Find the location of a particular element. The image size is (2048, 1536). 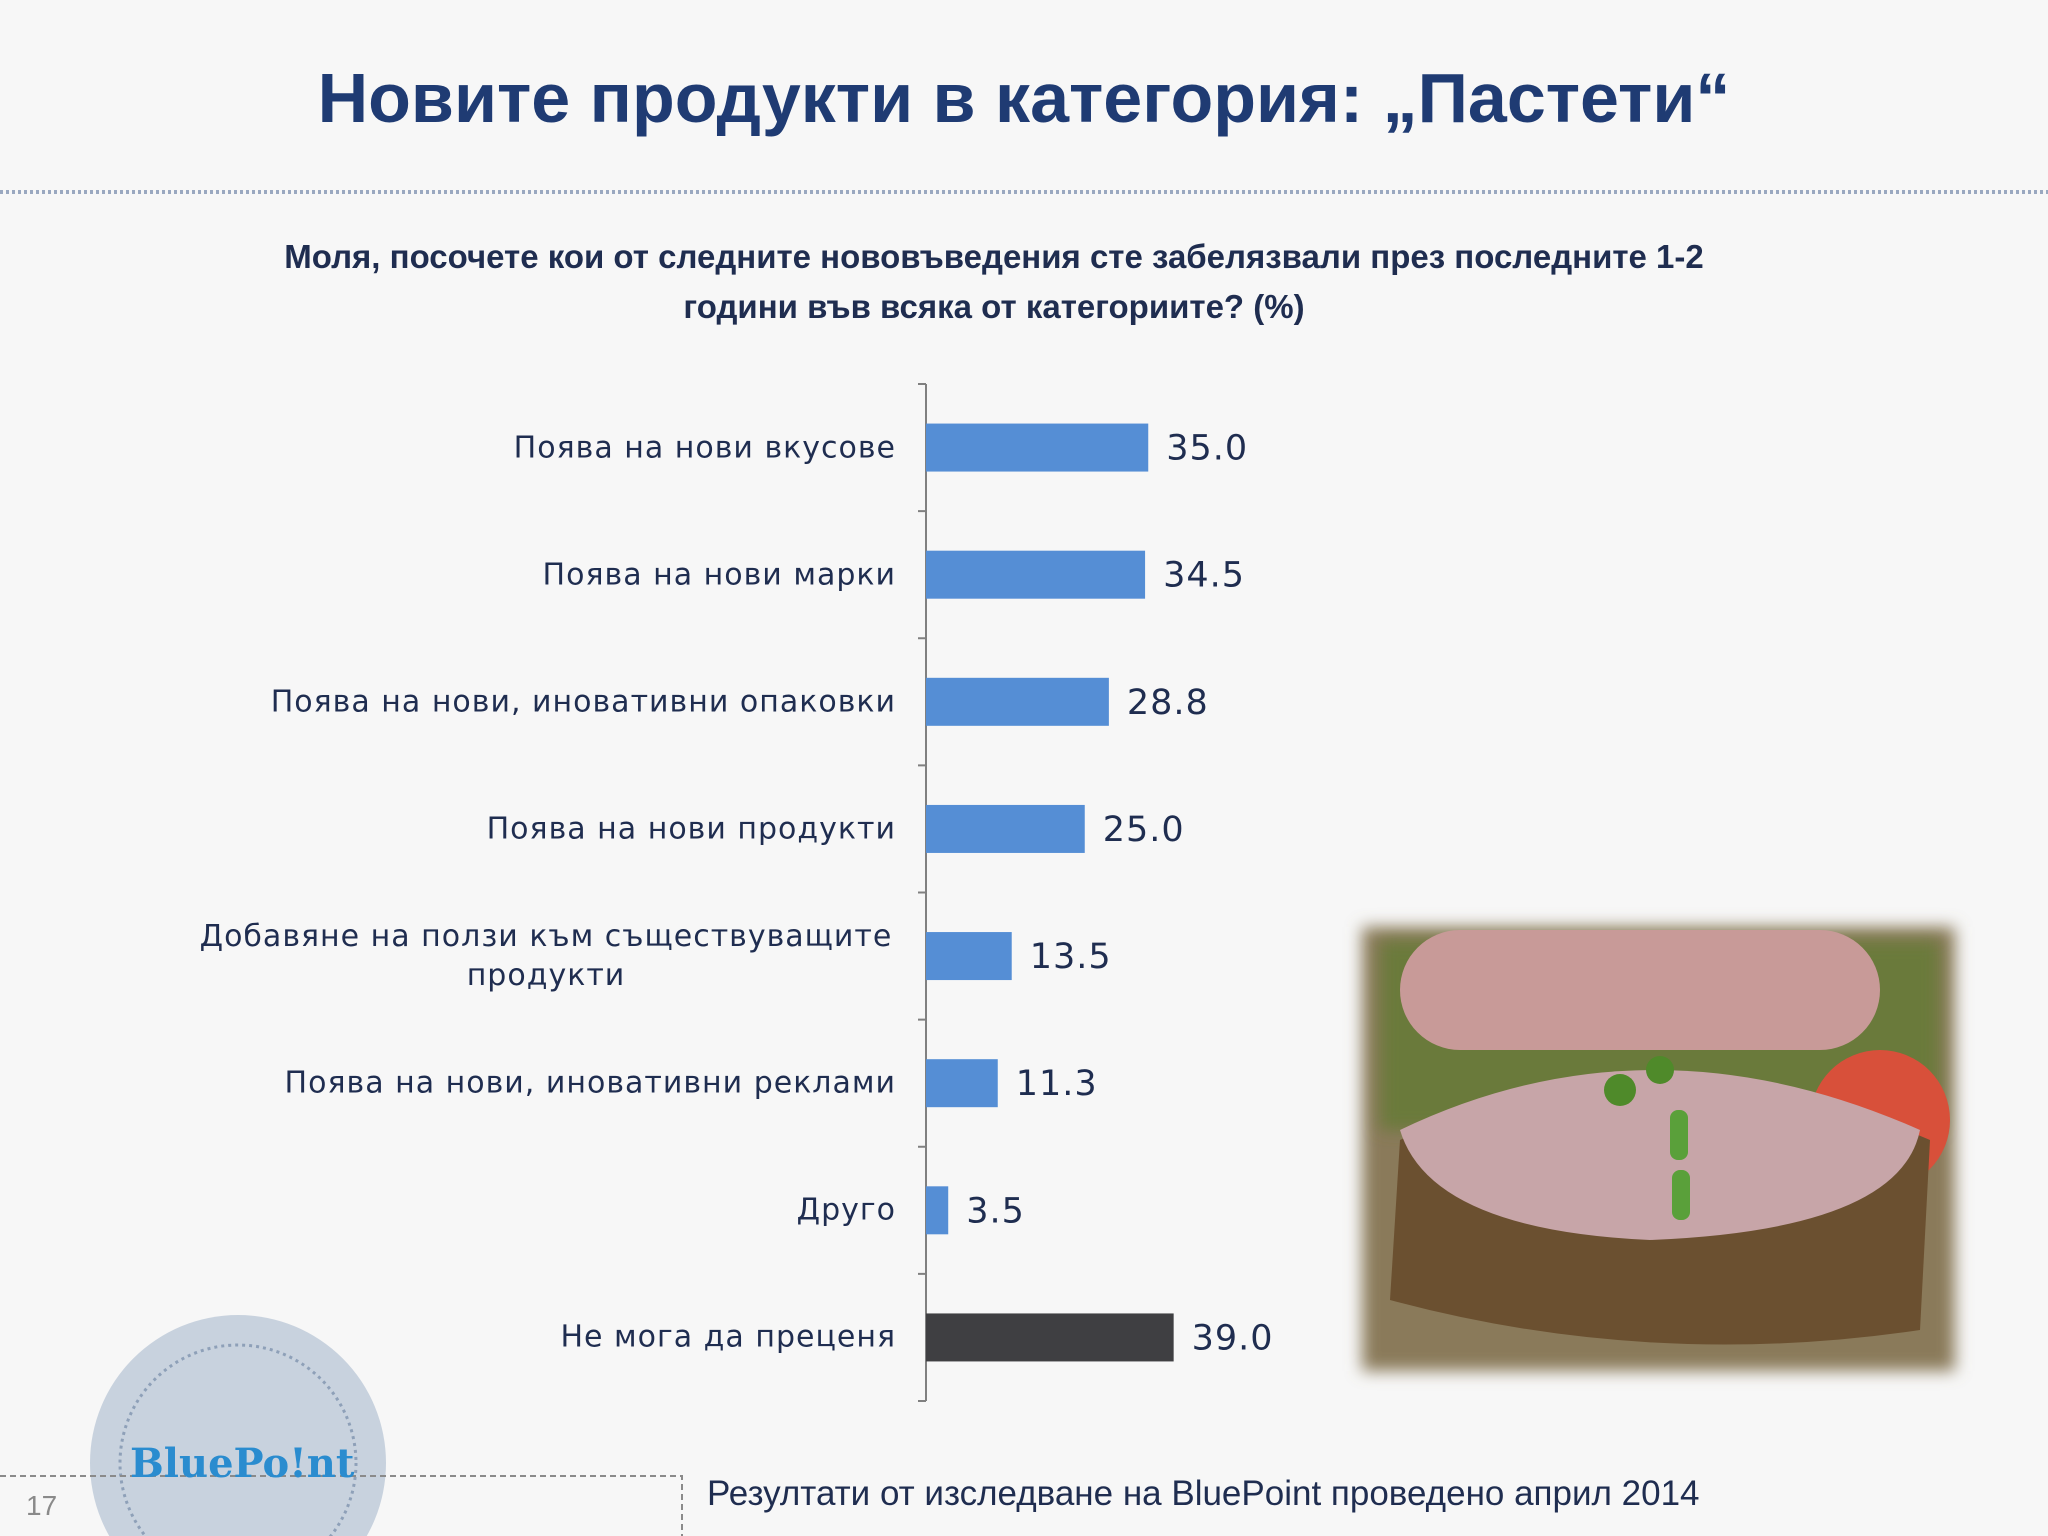

value-label: 3.5 is located at coordinates (995, 1211).